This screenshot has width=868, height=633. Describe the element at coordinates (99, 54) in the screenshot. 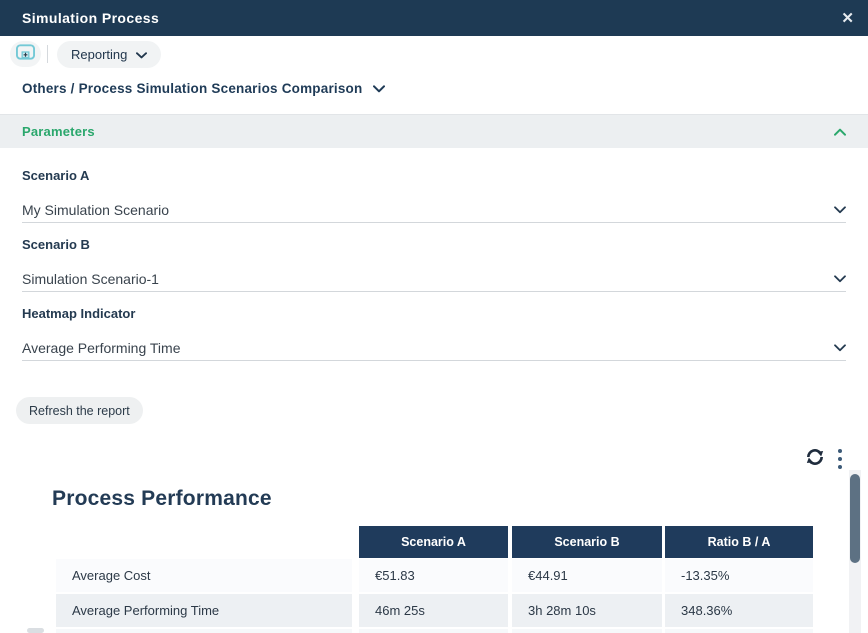

I see `reporting-dropdown-label: Reporting` at that location.